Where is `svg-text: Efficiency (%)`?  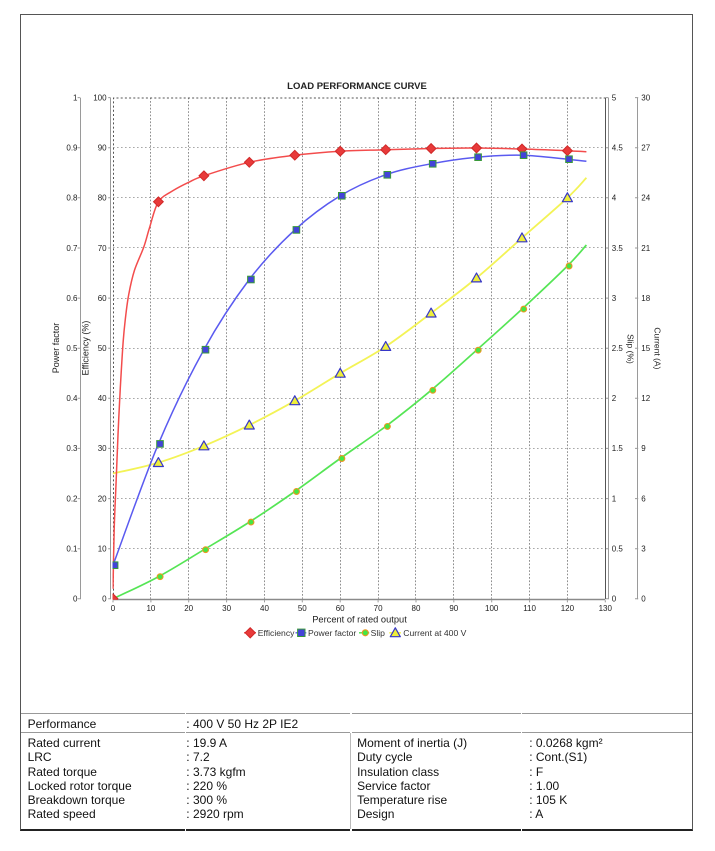 svg-text: Efficiency (%) is located at coordinates (86, 348).